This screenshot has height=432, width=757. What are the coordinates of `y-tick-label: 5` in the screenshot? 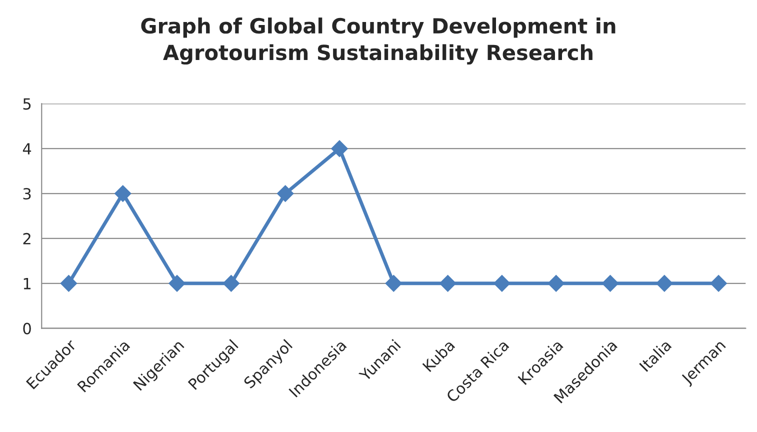 It's located at (27, 104).